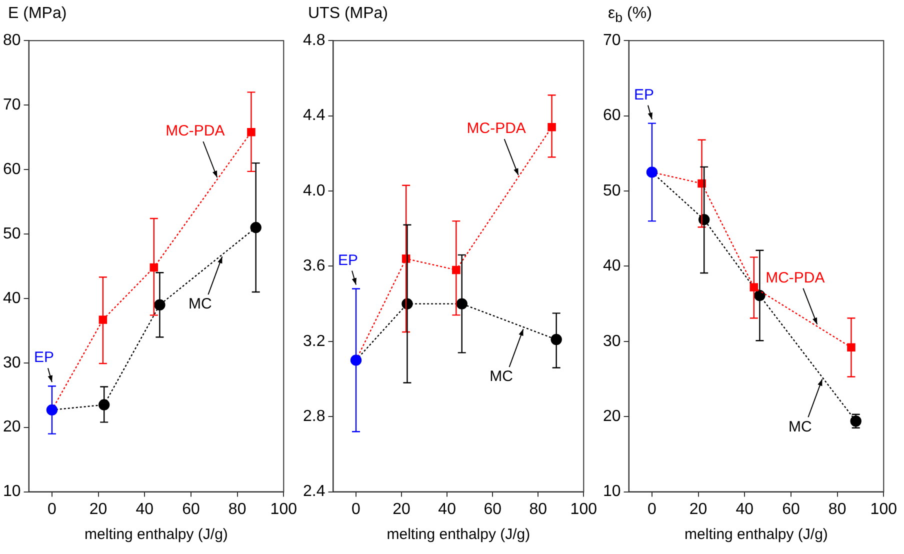 The image size is (904, 554). What do you see at coordinates (348, 14) in the screenshot?
I see `y-axis-title: UTS (MPa)` at bounding box center [348, 14].